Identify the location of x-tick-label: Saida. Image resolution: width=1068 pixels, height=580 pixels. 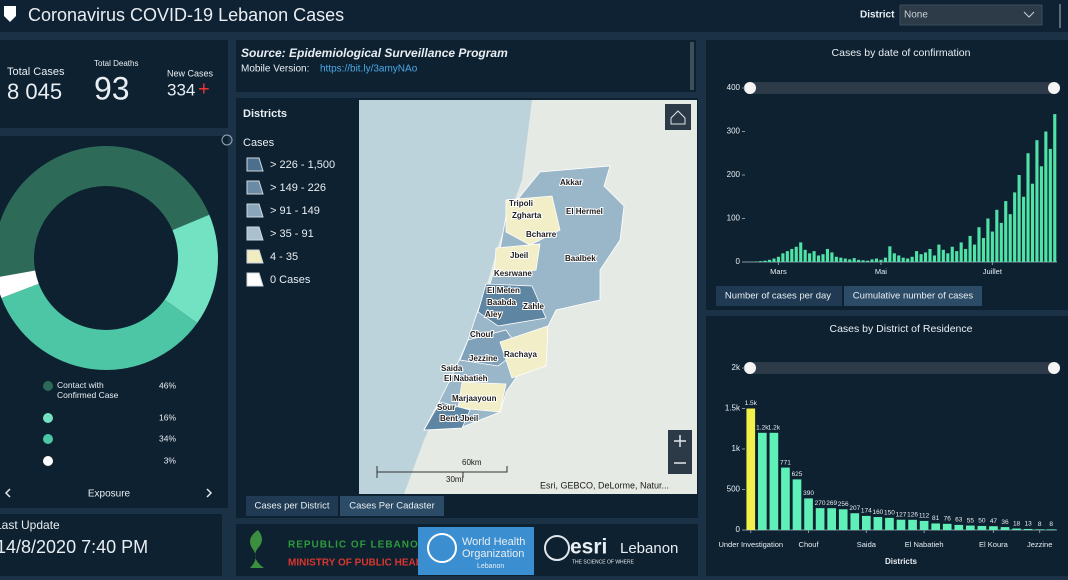
(867, 544).